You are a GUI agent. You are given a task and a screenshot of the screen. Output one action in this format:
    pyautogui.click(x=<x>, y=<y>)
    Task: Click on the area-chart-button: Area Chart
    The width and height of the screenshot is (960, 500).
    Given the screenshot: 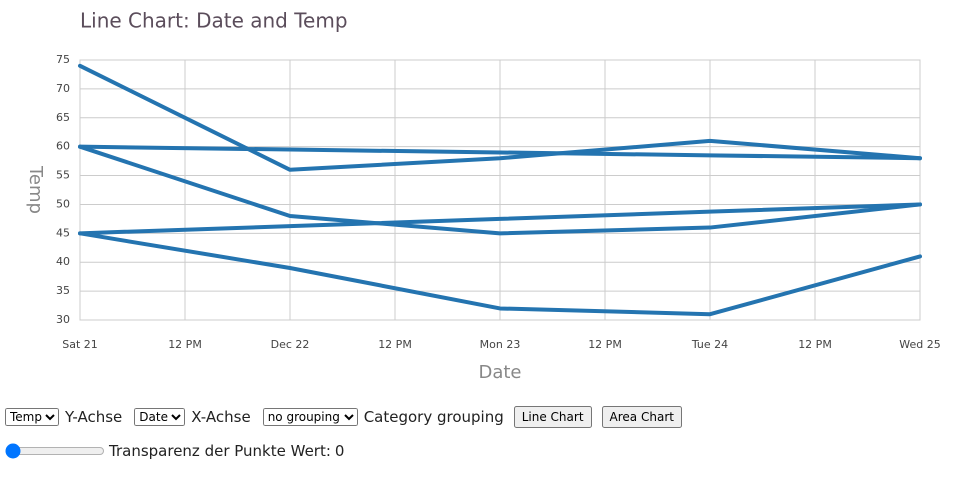 What is the action you would take?
    pyautogui.click(x=641, y=417)
    